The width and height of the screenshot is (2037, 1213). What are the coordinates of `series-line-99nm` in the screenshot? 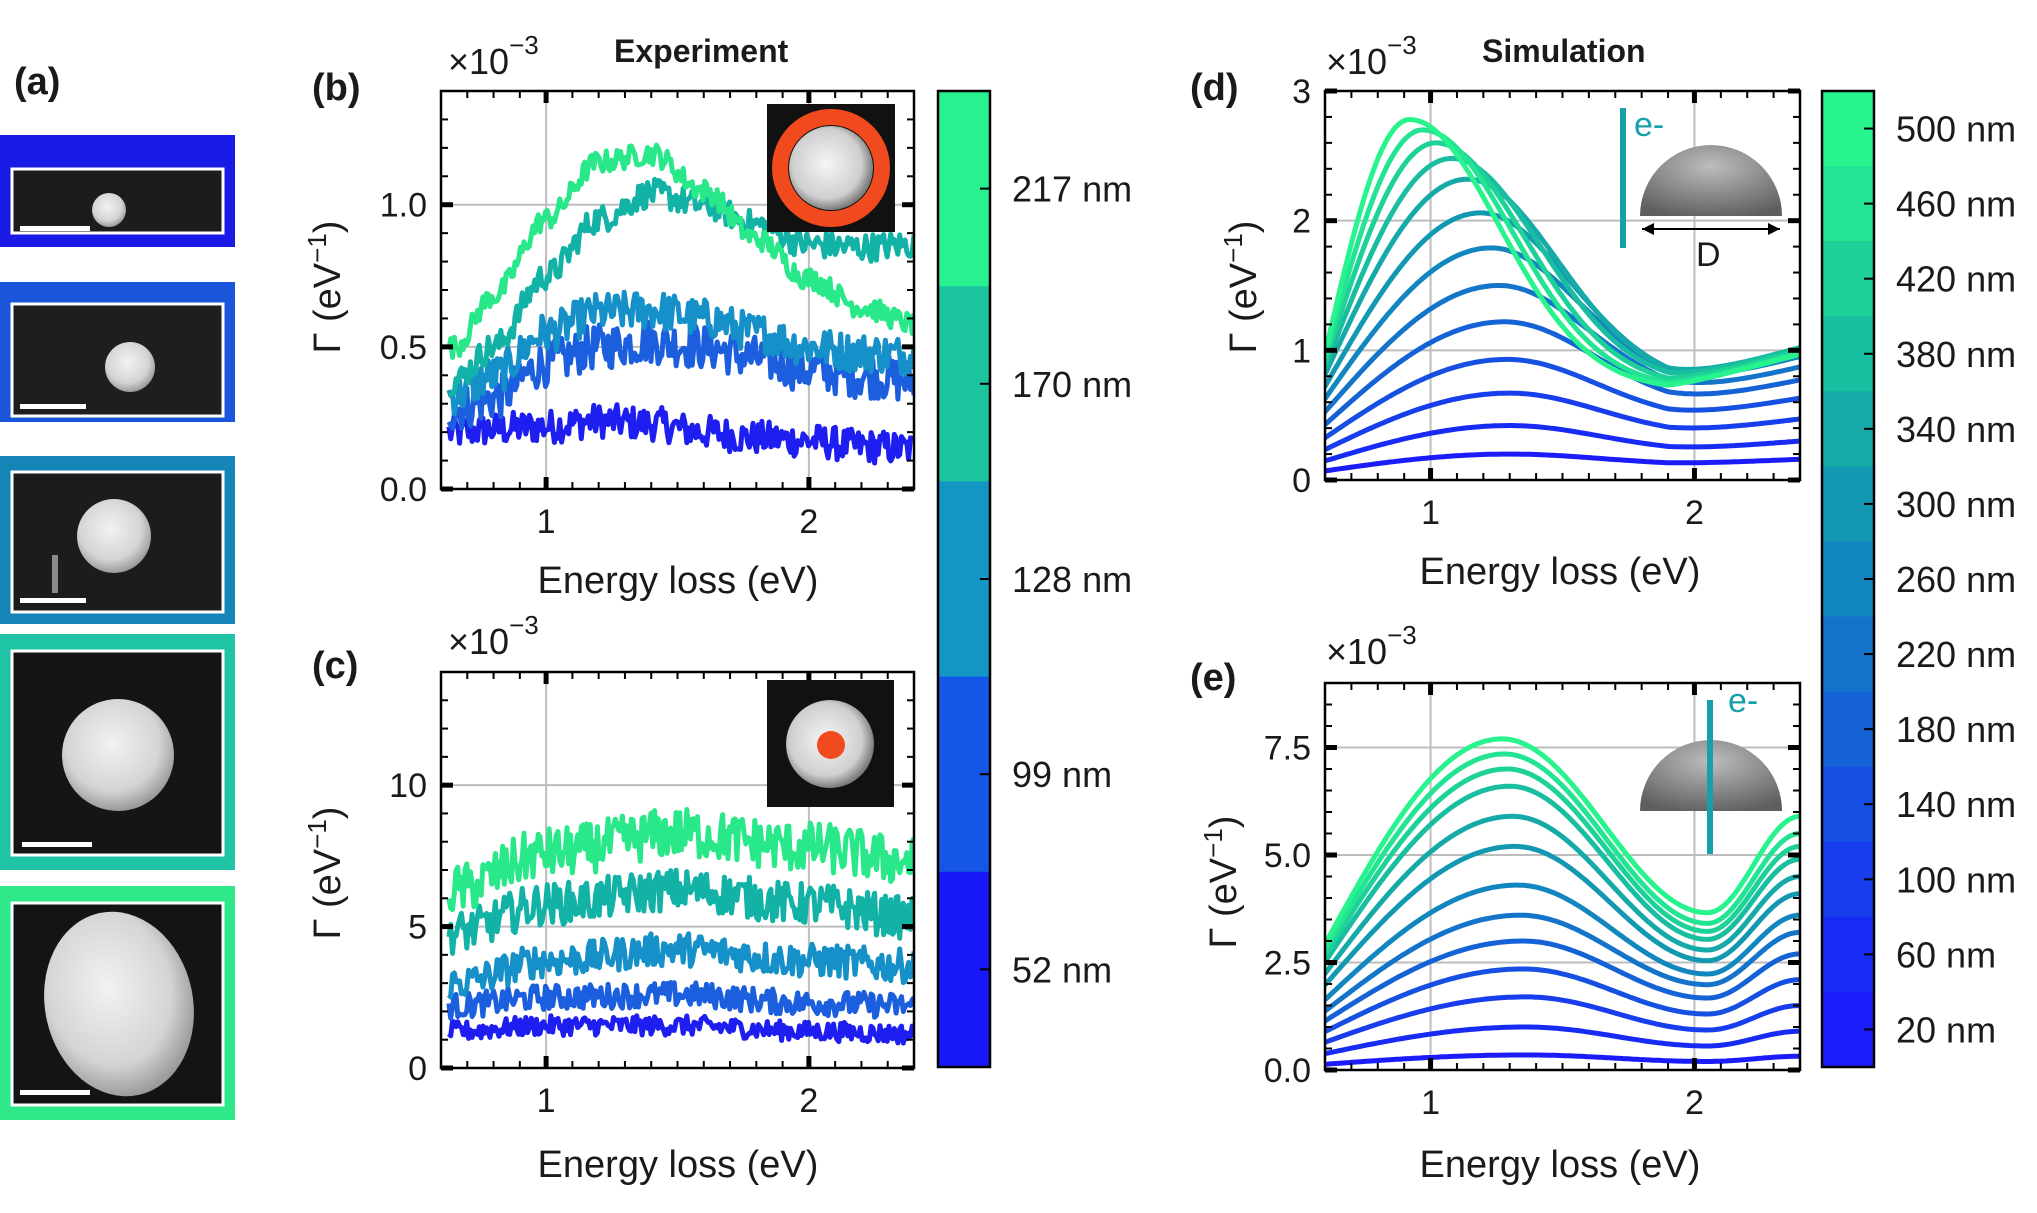 It's located at (680, 1000).